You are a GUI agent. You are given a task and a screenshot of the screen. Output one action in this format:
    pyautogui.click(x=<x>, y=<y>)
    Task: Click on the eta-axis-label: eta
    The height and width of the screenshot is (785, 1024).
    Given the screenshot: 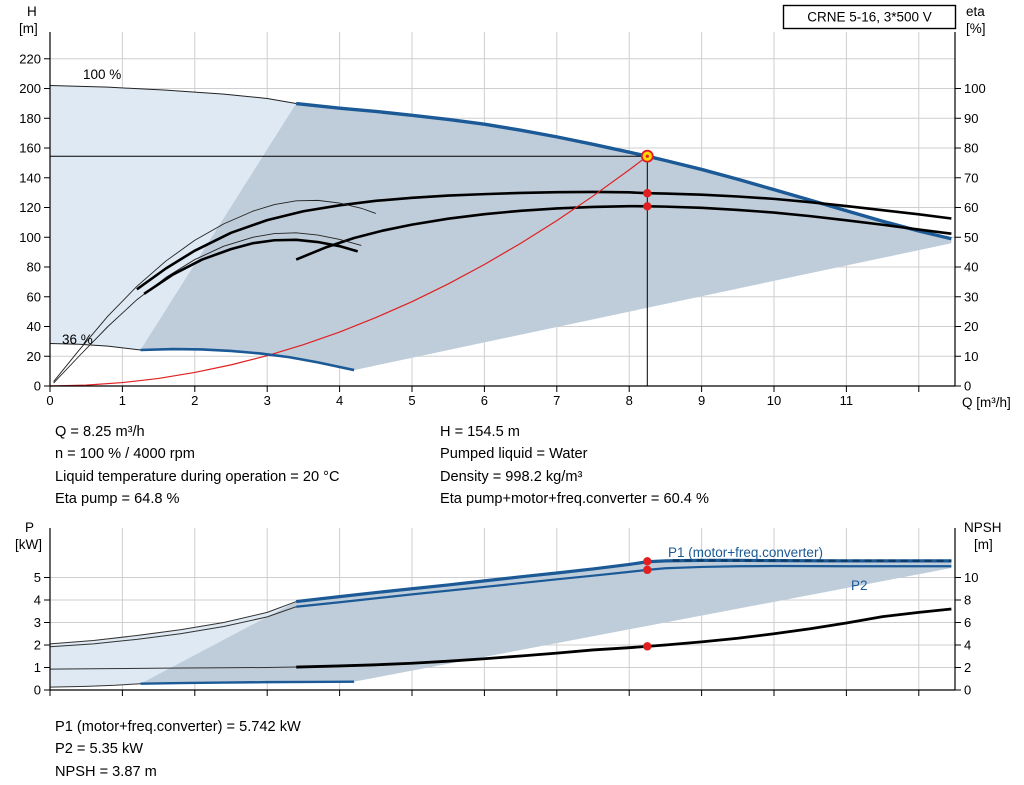 What is the action you would take?
    pyautogui.click(x=975, y=11)
    